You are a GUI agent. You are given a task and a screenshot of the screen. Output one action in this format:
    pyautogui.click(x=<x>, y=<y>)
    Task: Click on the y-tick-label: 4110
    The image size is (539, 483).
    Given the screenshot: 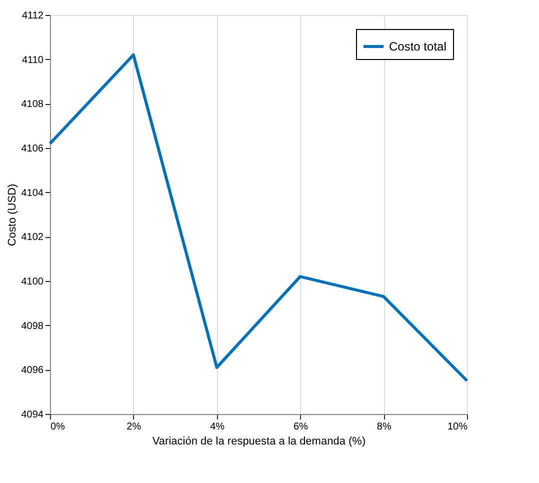 What is the action you would take?
    pyautogui.click(x=33, y=60)
    